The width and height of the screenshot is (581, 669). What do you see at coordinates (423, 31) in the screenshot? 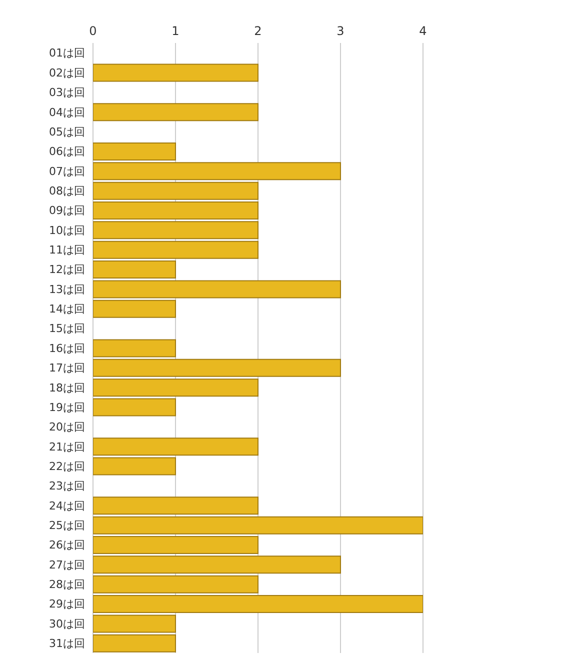
I see `x-tick-label: 4` at bounding box center [423, 31].